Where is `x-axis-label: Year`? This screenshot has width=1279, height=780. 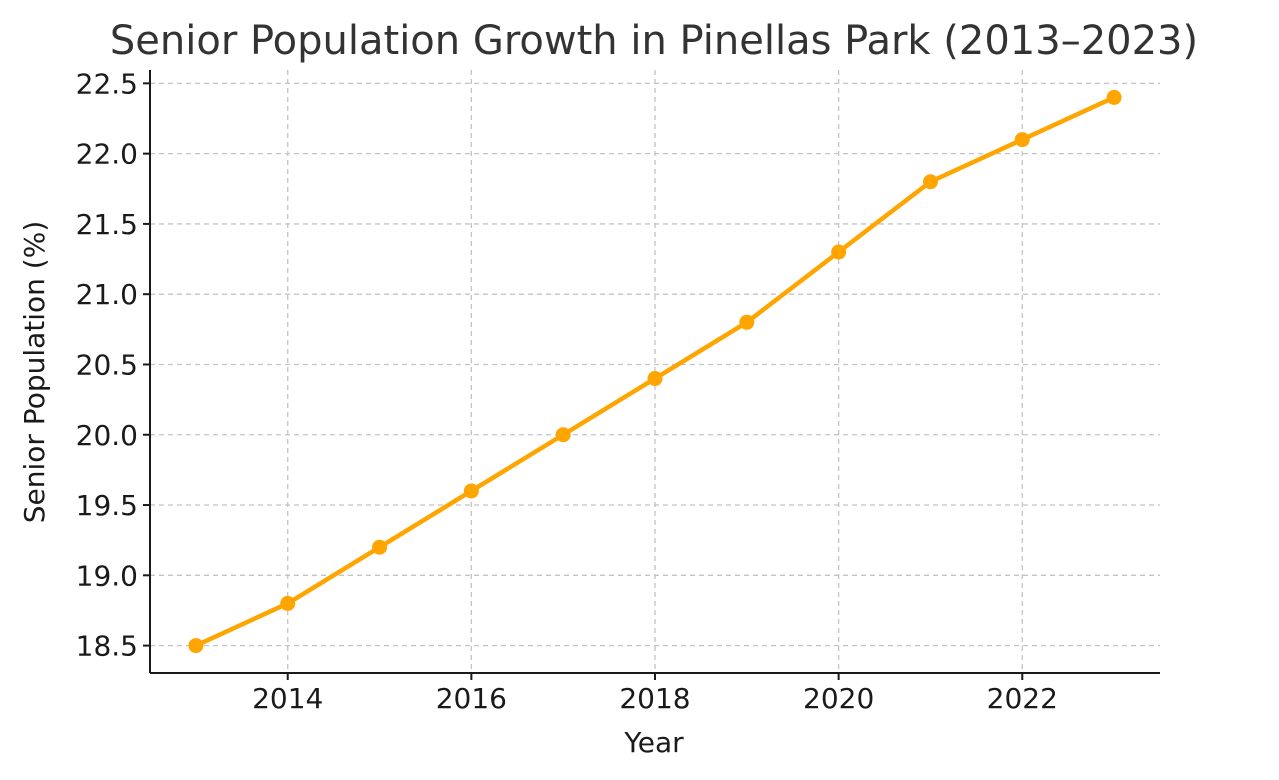
x-axis-label: Year is located at coordinates (653, 742).